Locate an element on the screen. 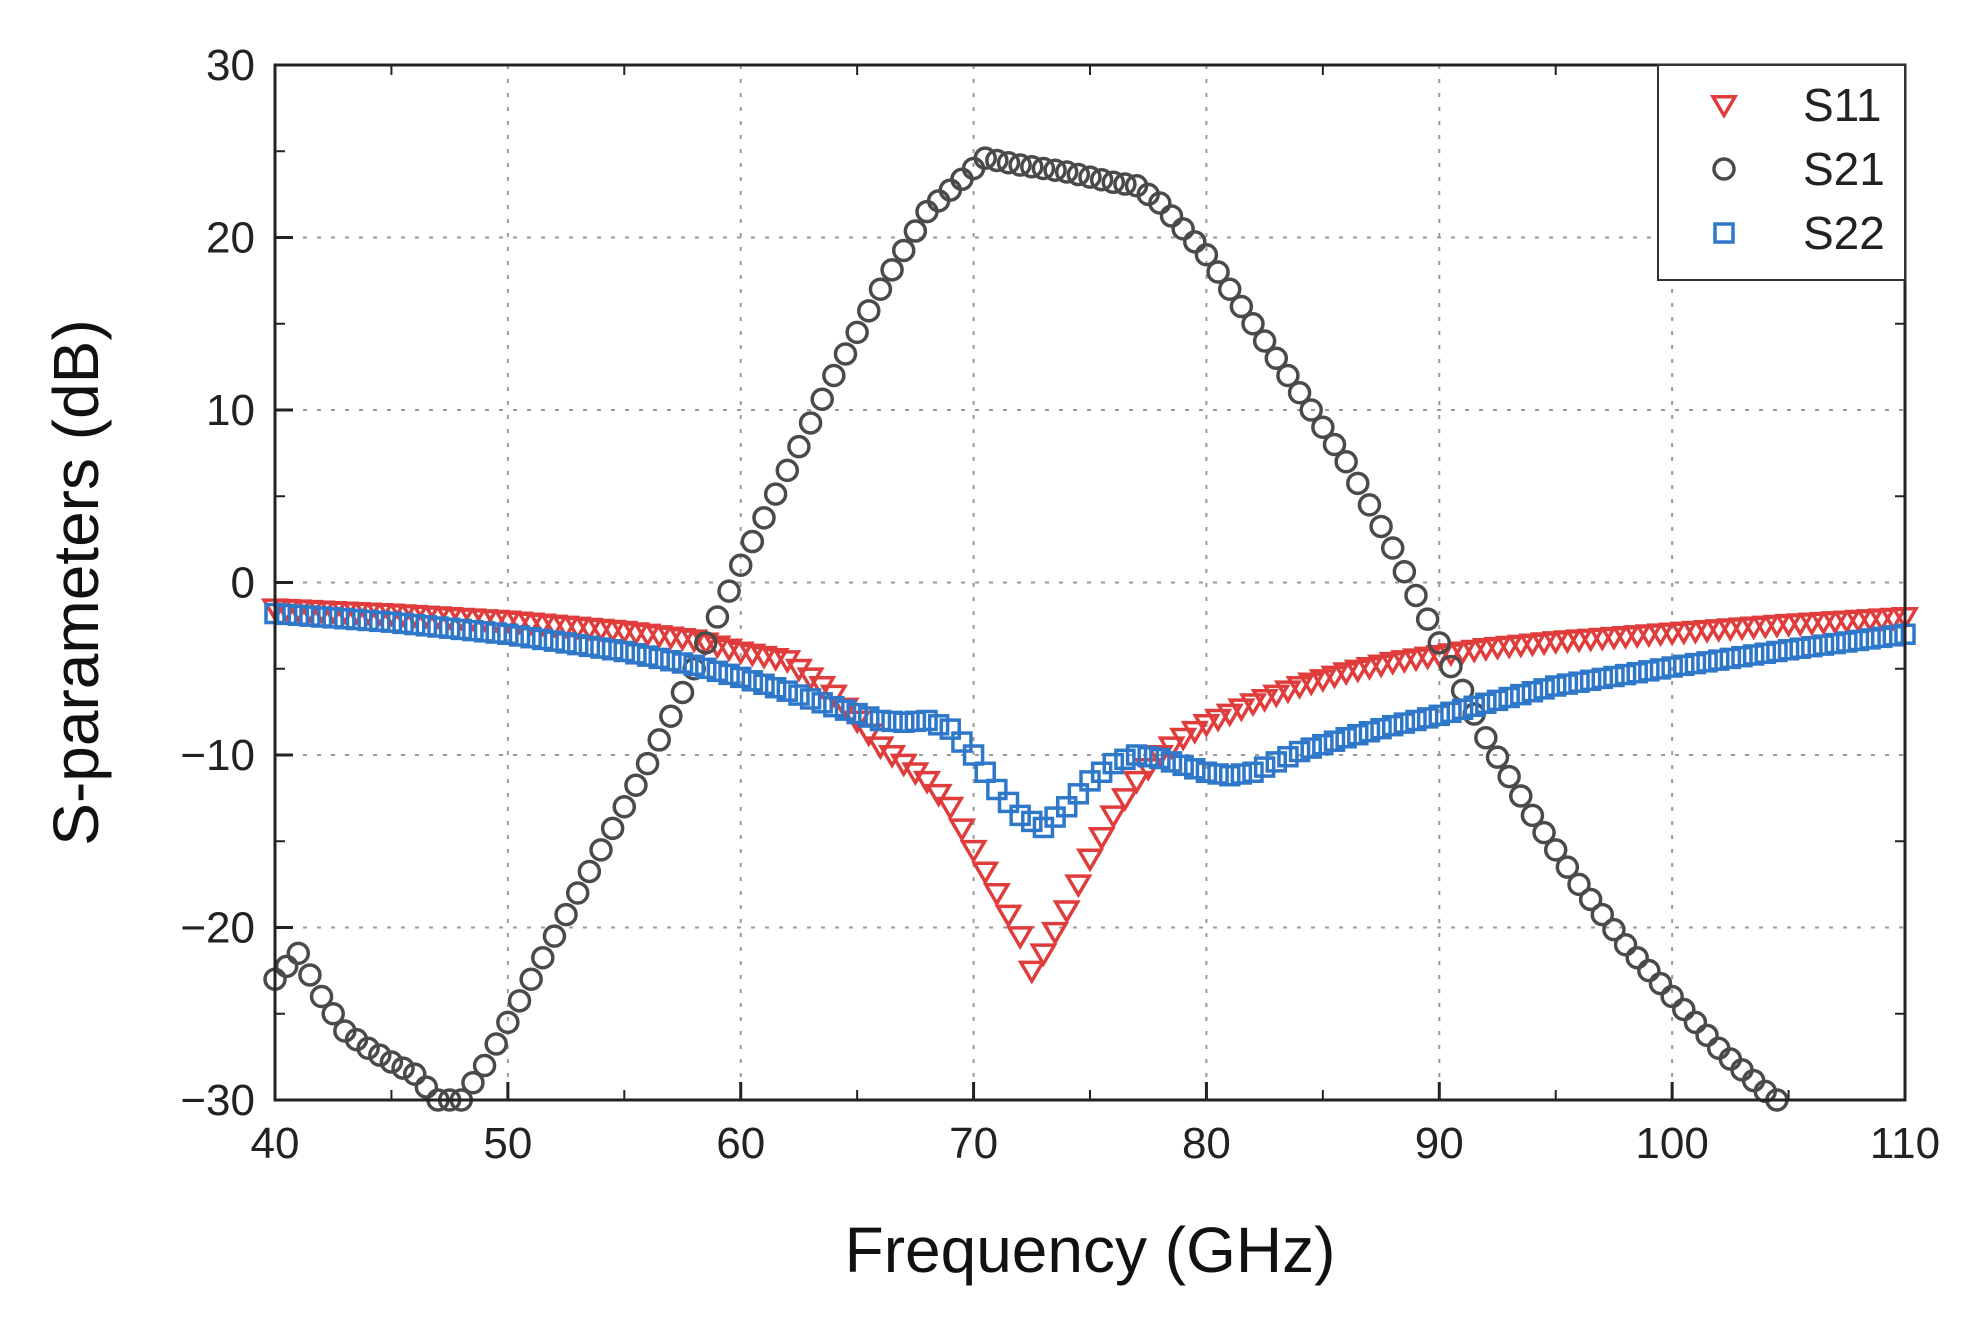  x-tick-label: 40 is located at coordinates (275, 1143).